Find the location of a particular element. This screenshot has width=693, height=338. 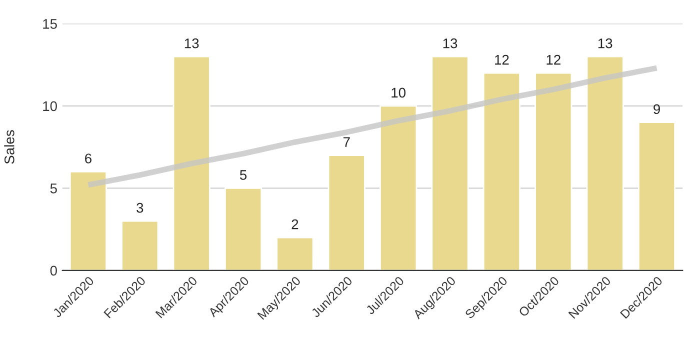

data-label: 5 is located at coordinates (243, 175).